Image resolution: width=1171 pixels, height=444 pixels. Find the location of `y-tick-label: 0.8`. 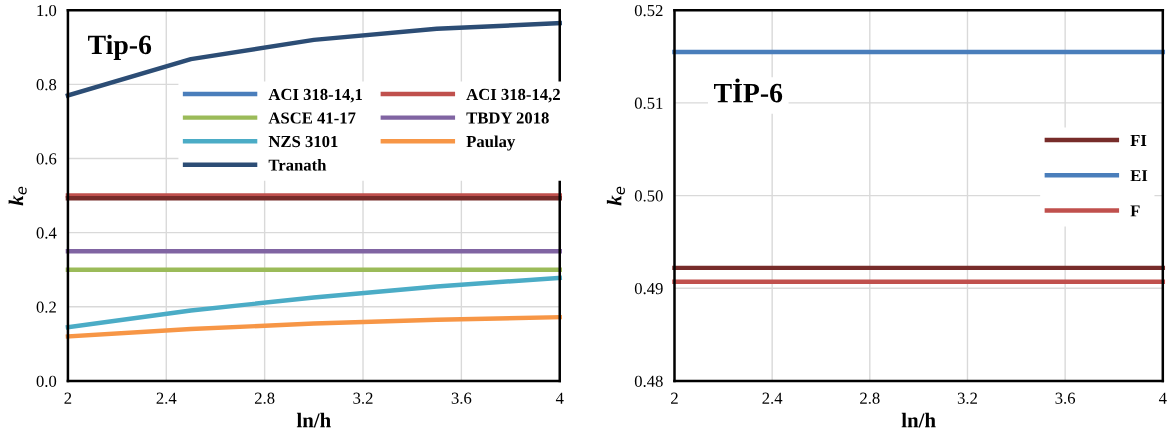

y-tick-label: 0.8 is located at coordinates (46, 85).